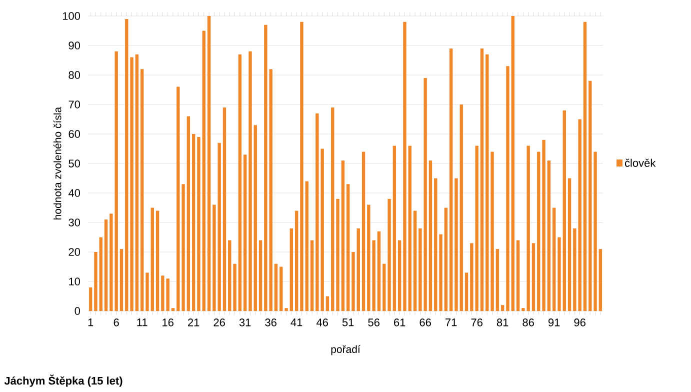 The height and width of the screenshot is (392, 691). What do you see at coordinates (194, 322) in the screenshot?
I see `x-tick-label: 21` at bounding box center [194, 322].